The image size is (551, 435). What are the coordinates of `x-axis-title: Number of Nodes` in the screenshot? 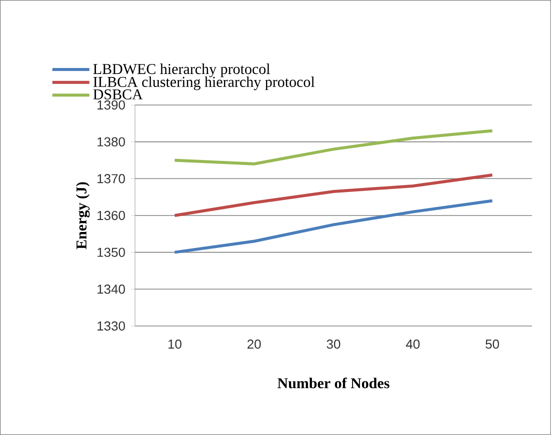 It's located at (334, 383).